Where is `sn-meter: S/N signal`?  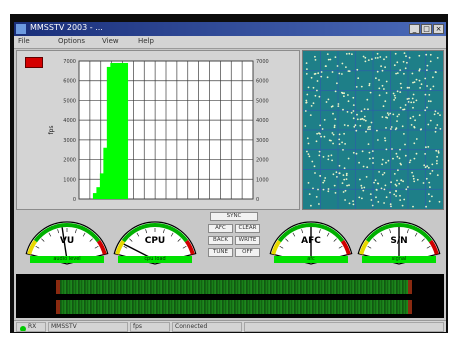 sn-meter: S/N signal is located at coordinates (399, 239).